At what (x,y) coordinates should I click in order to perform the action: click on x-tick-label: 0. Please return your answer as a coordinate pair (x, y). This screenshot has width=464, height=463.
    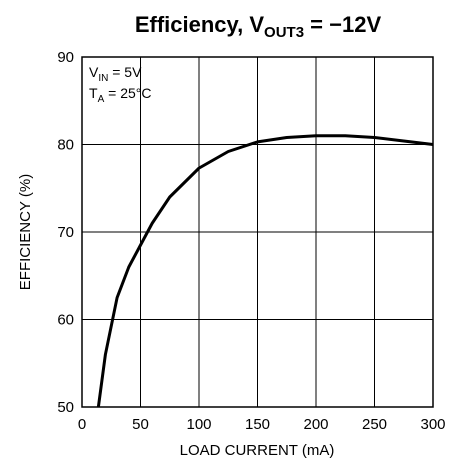
    Looking at the image, I should click on (82, 424).